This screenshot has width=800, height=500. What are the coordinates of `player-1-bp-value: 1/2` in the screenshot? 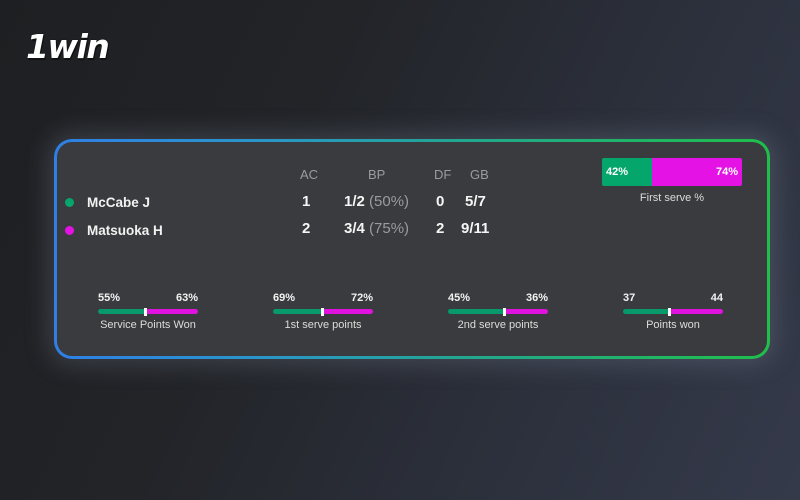 It's located at (354, 201).